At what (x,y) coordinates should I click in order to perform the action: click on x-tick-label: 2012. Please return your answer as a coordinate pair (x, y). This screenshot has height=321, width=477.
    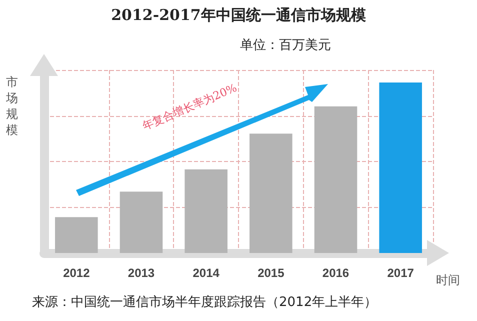
    Looking at the image, I should click on (76, 273).